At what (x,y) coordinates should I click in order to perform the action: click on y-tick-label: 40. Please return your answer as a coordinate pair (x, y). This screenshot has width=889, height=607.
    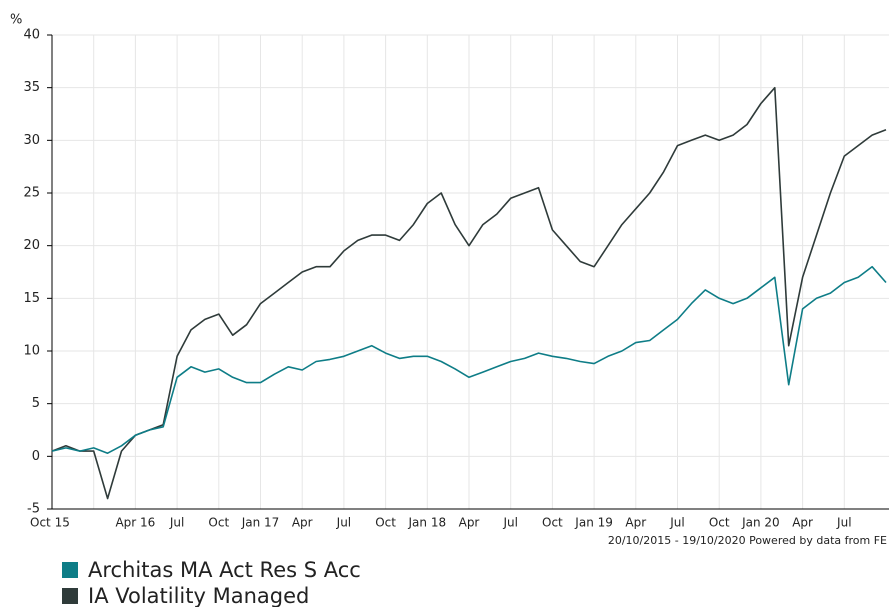
    Looking at the image, I should click on (31, 35).